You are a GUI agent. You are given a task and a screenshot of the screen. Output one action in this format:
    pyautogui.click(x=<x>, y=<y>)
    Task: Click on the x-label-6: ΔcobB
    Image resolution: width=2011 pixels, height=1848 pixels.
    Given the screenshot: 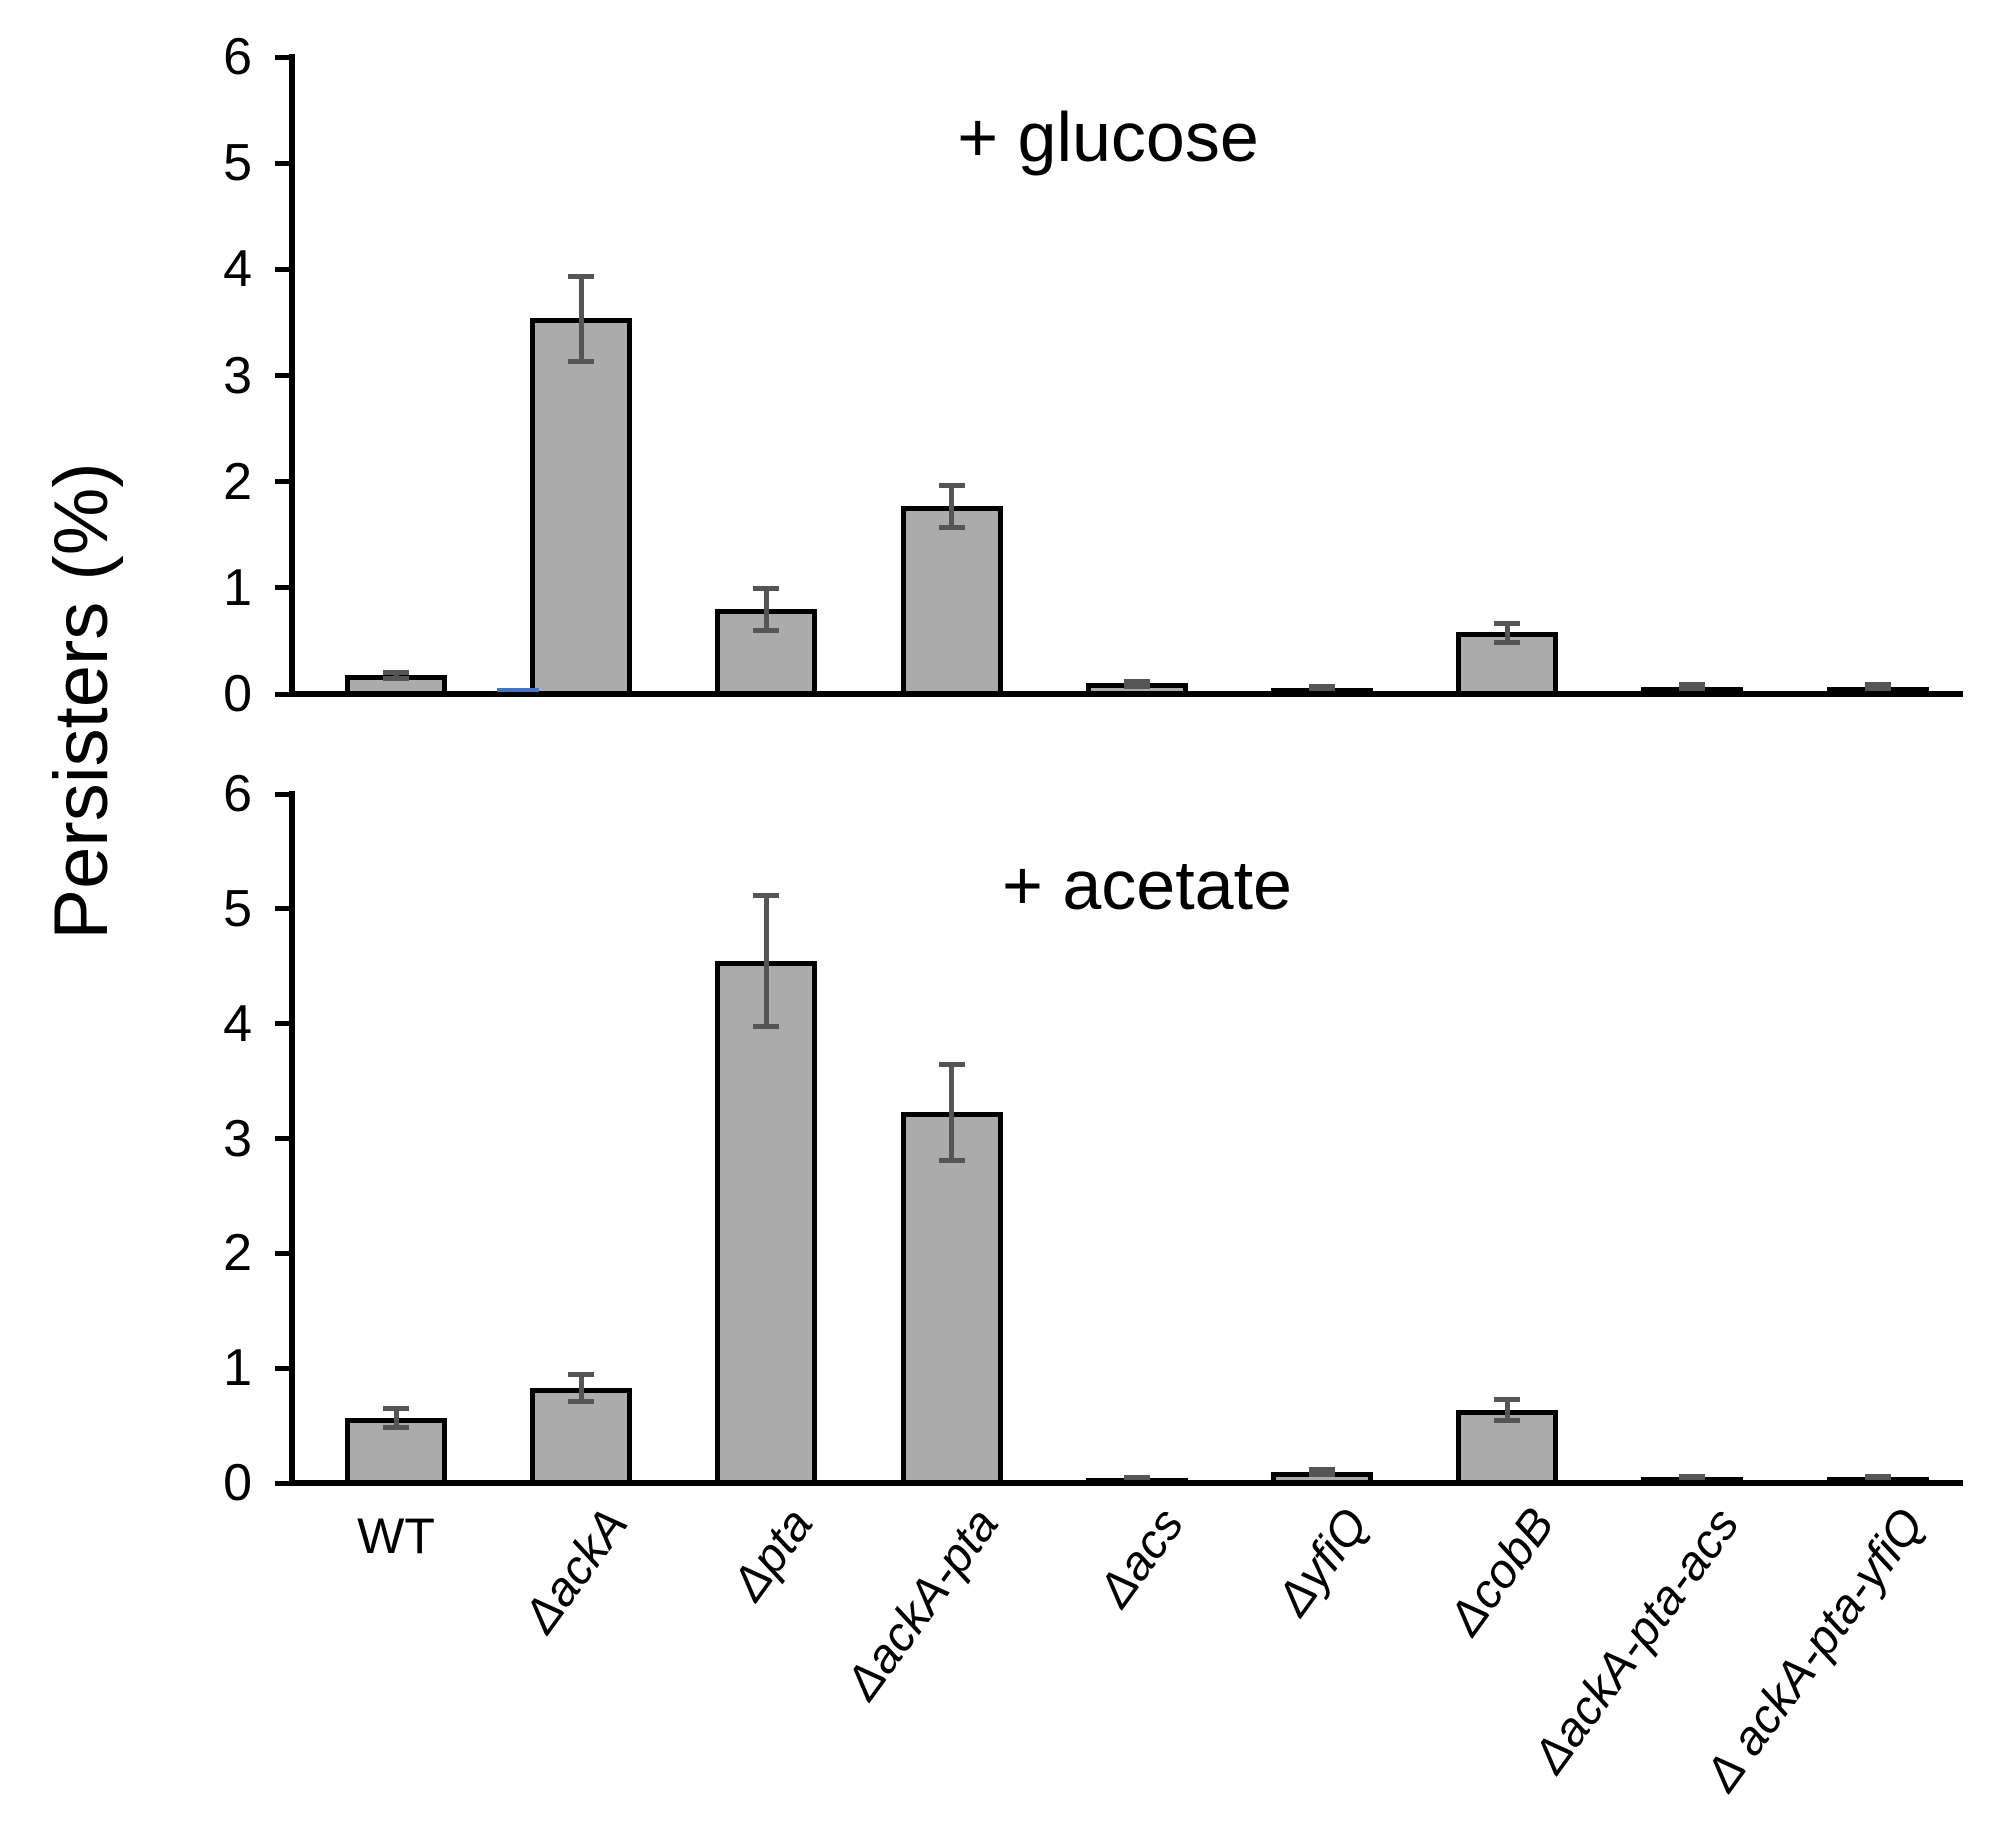 What is the action you would take?
    pyautogui.click(x=1501, y=1571)
    